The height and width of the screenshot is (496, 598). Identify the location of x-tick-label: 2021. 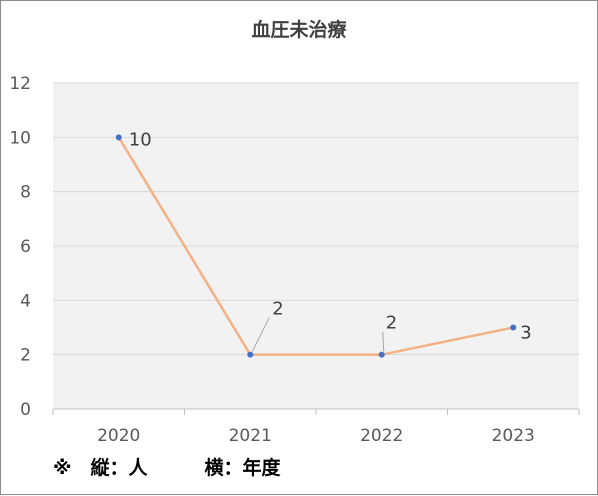
(250, 436).